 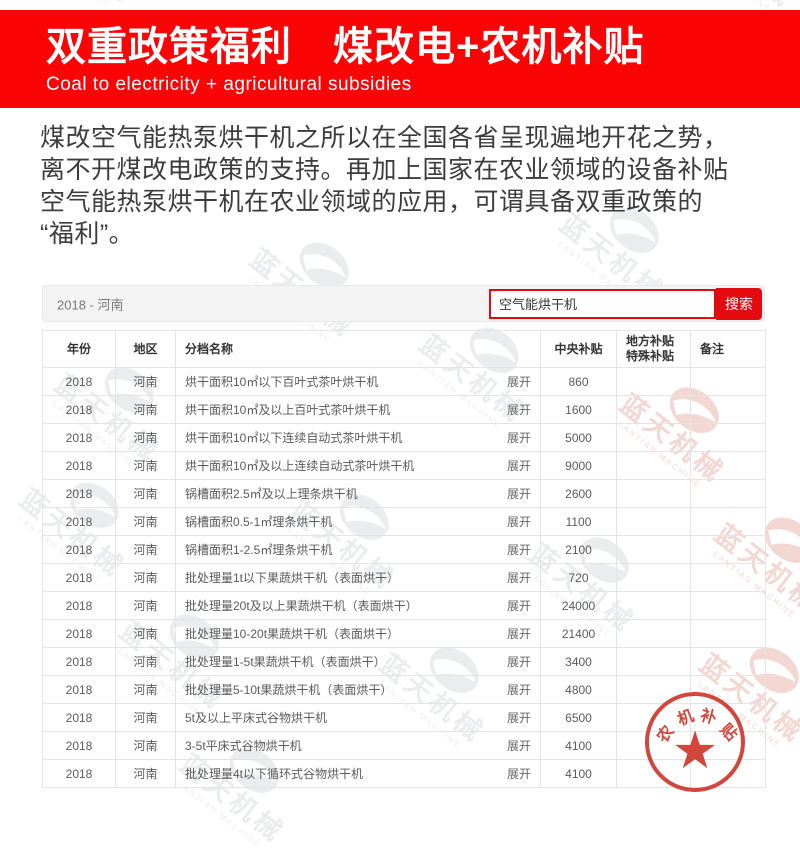 What do you see at coordinates (69, 5) in the screenshot?
I see `watermark-subtext: LANTIAN MACHINE` at bounding box center [69, 5].